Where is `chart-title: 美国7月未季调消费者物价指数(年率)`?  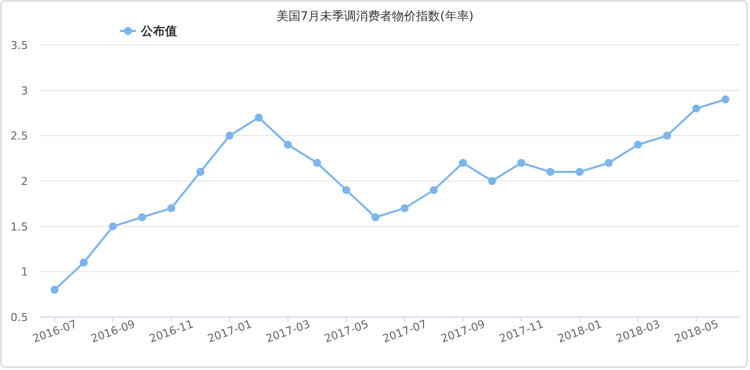
chart-title: 美国7月未季调消费者物价指数(年率) is located at coordinates (375, 16).